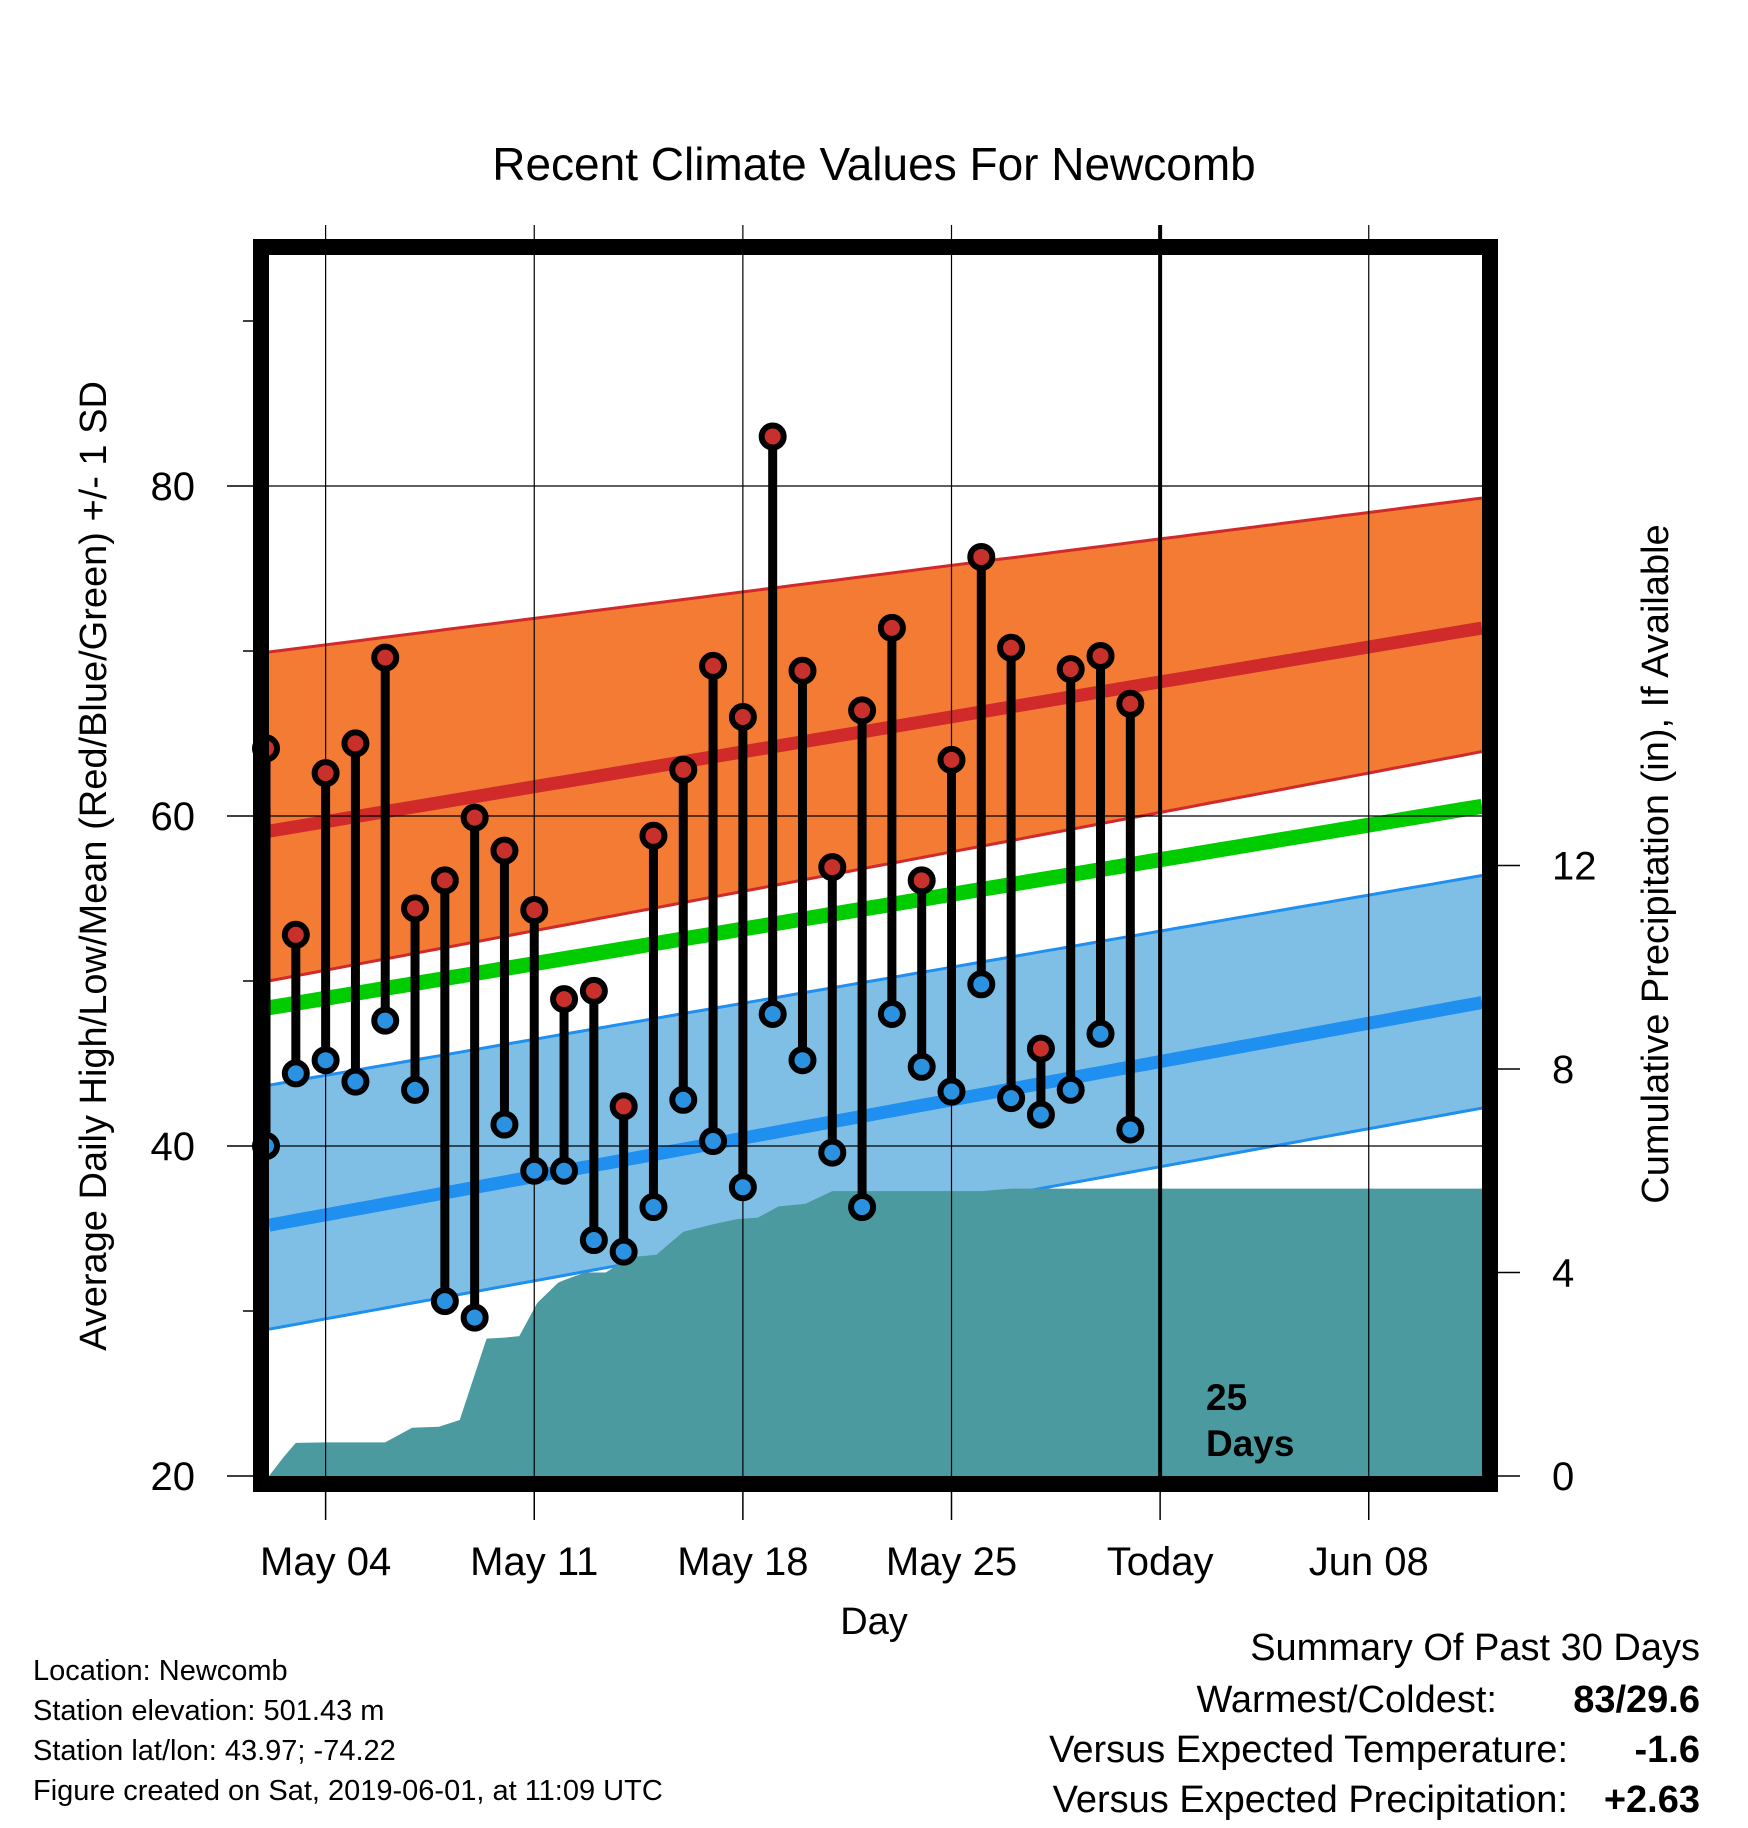 The image size is (1748, 1828). Describe the element at coordinates (875, 729) in the screenshot. I see `high-normal-mean-line` at that location.